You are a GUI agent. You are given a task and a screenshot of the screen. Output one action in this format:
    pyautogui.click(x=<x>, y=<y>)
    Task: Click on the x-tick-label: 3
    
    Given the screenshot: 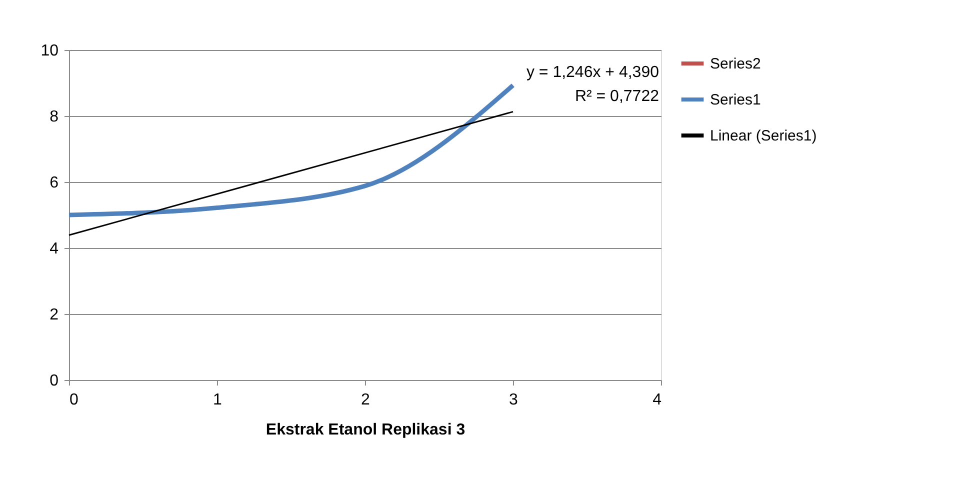 What is the action you would take?
    pyautogui.click(x=513, y=400)
    